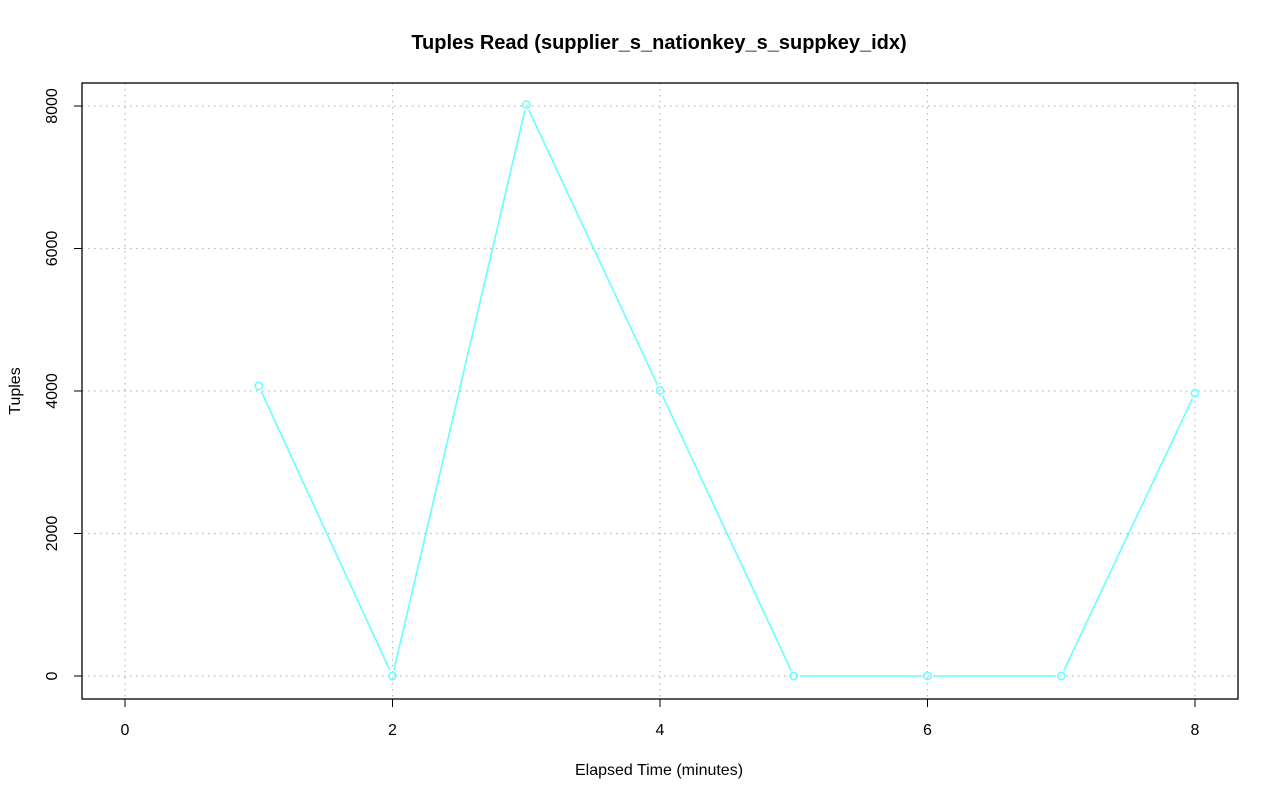 This screenshot has width=1280, height=801. Describe the element at coordinates (659, 770) in the screenshot. I see `x-axis-label: Elapsed Time (minutes)` at that location.